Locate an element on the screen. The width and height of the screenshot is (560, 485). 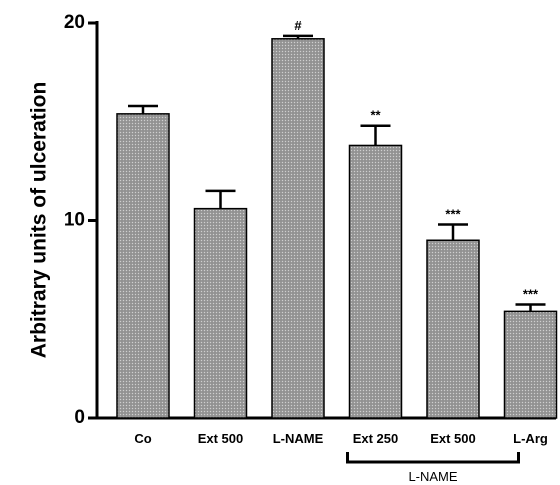
l-name-bracket: L-NAME is located at coordinates (433, 468).